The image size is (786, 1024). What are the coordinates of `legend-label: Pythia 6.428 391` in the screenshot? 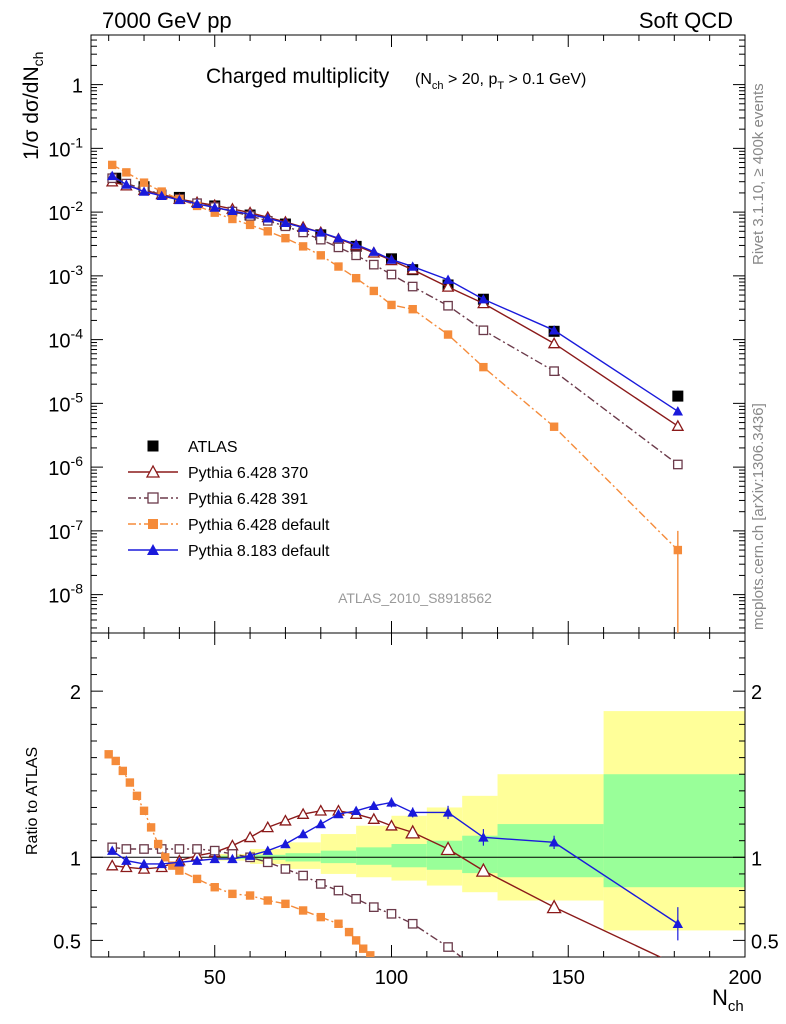 It's located at (248, 499).